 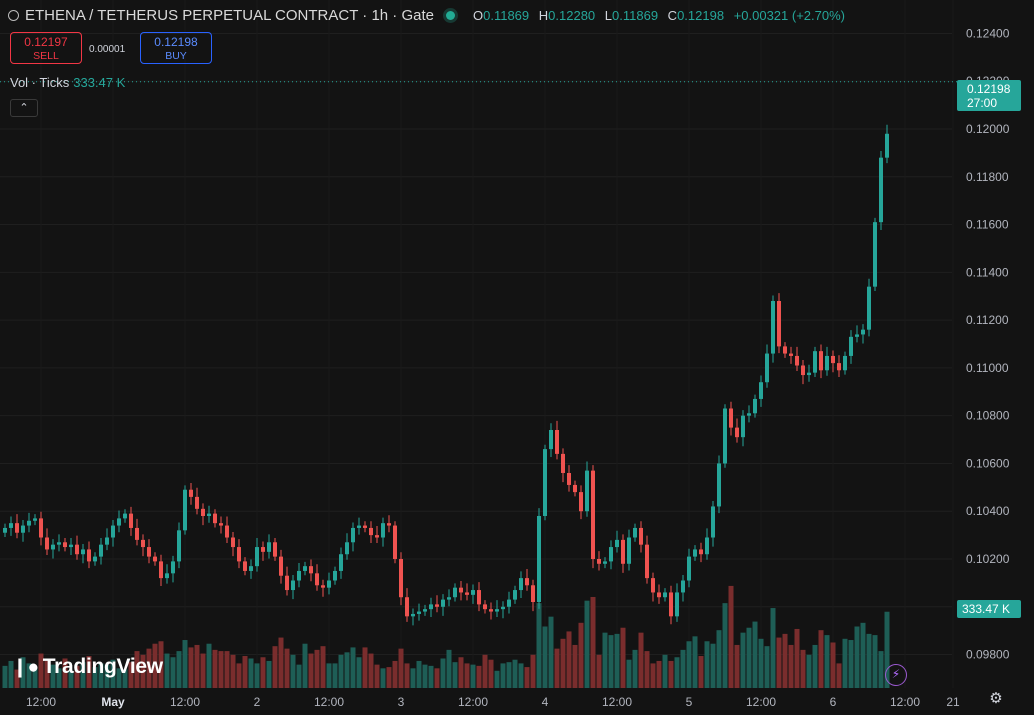 I want to click on collapse-legend-button: ⌃, so click(x=24, y=108).